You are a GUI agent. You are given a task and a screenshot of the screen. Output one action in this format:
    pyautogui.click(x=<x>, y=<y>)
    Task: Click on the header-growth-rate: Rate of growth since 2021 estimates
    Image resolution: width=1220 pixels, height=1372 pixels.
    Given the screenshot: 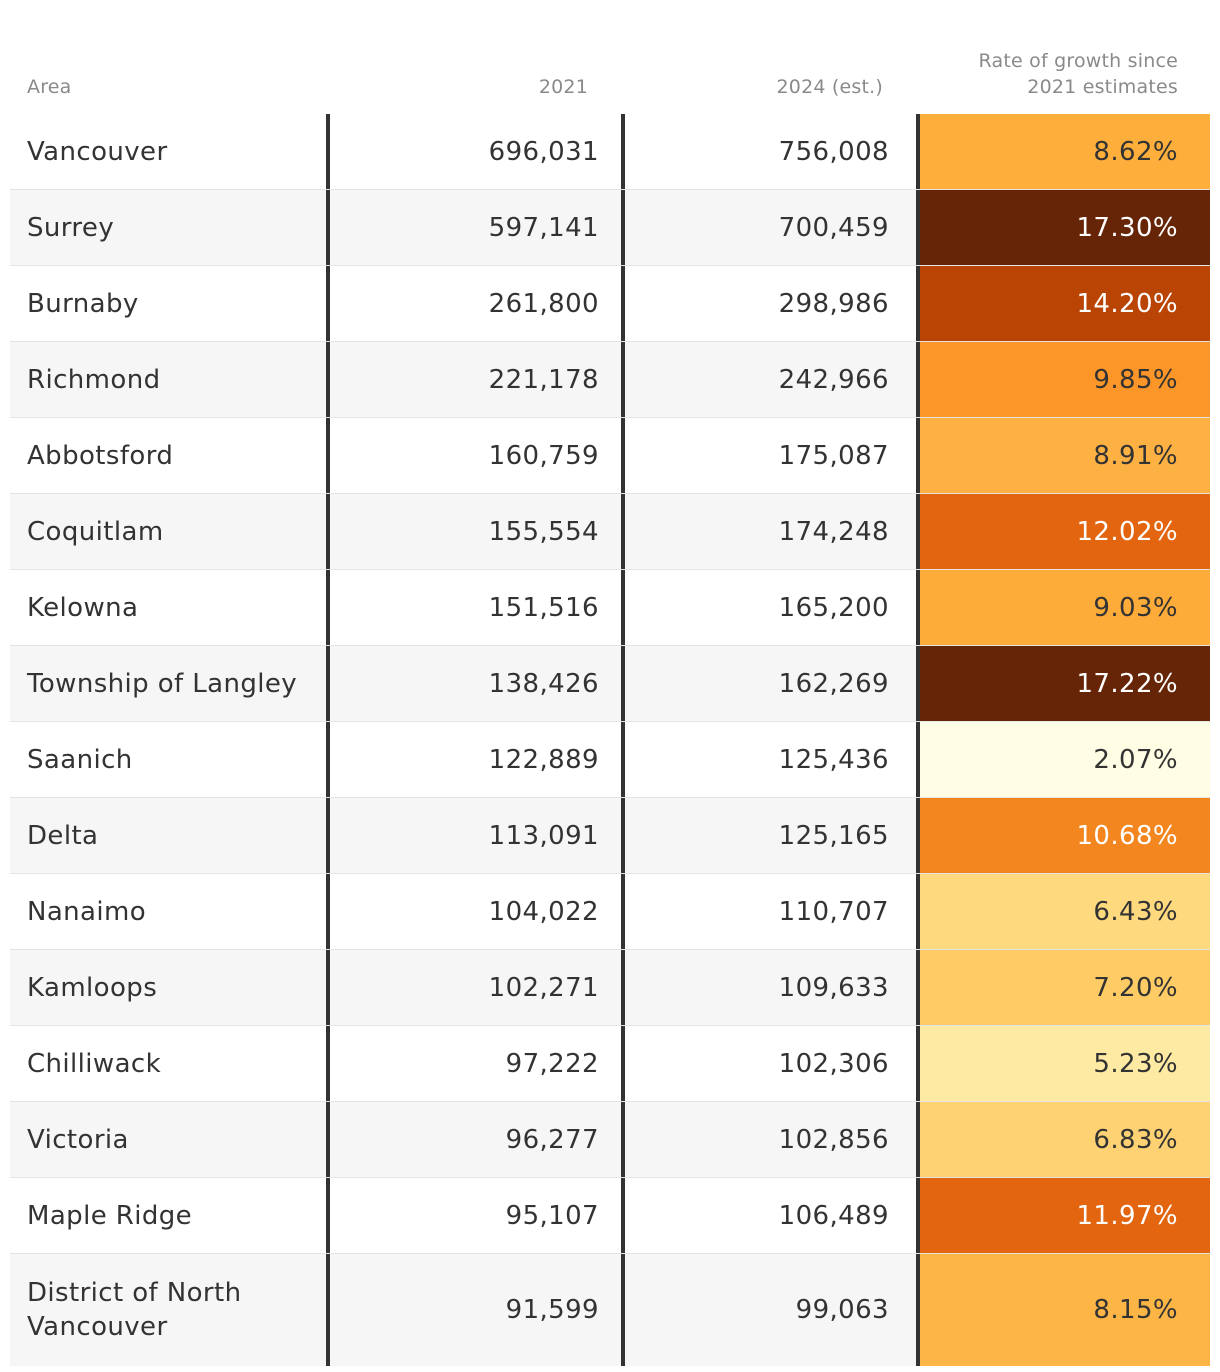 What is the action you would take?
    pyautogui.click(x=1078, y=74)
    